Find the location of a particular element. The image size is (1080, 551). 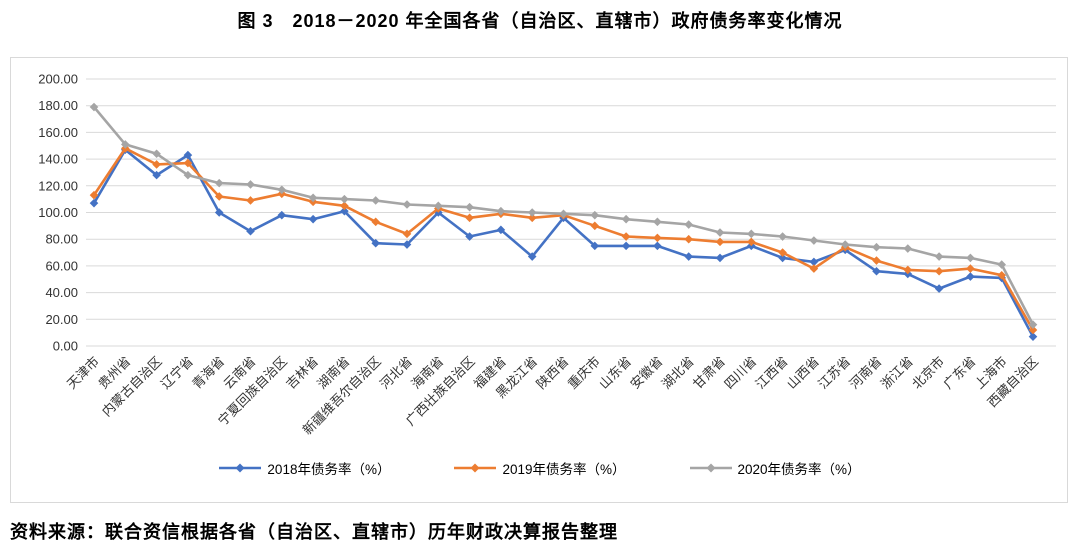

x-tick-label: 山东省 is located at coordinates (615, 373).